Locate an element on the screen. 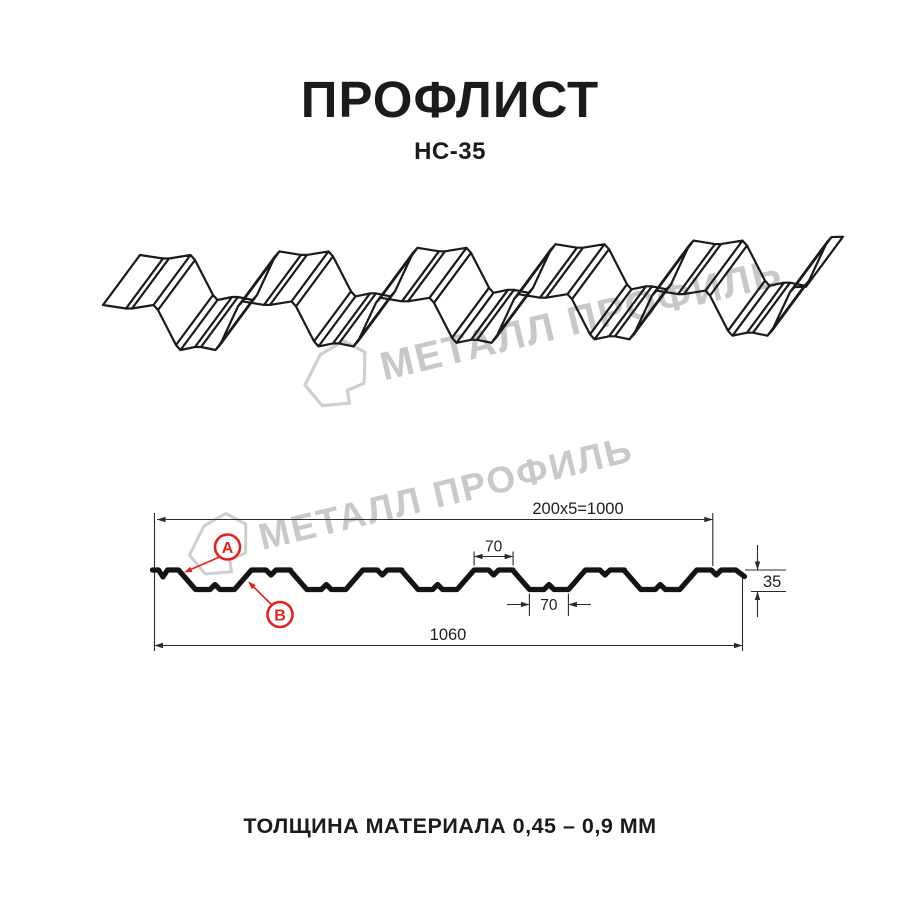 The height and width of the screenshot is (900, 900). marker-a-arrow is located at coordinates (202, 564).